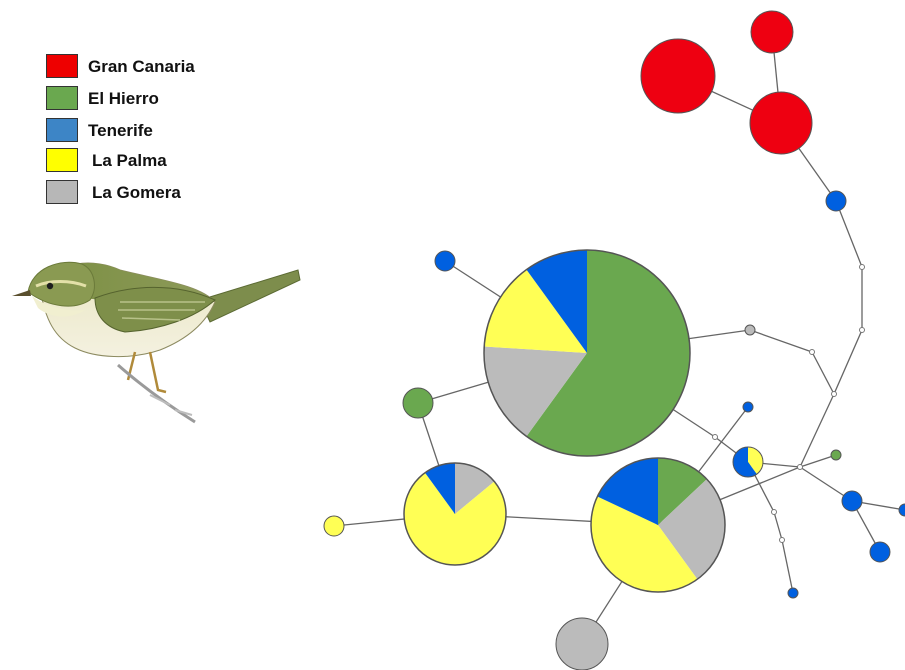 The width and height of the screenshot is (905, 670). I want to click on legend-item-gran-canaria: Gran Canaria, so click(146, 66).